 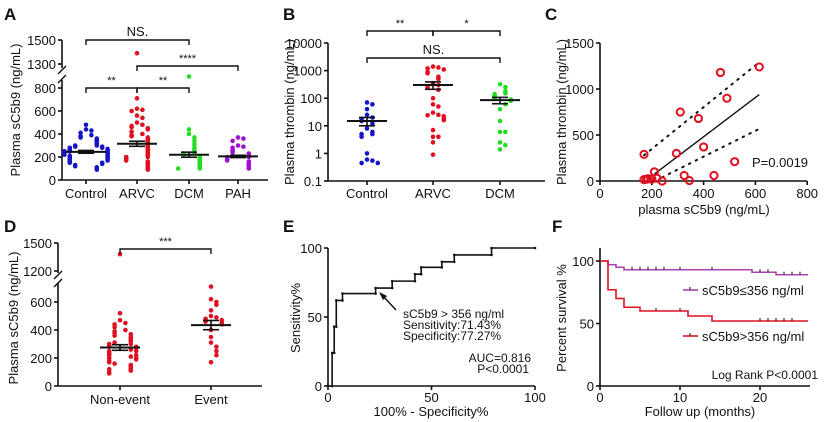 What do you see at coordinates (163, 81) in the screenshot?
I see `a-comparison-label: **` at bounding box center [163, 81].